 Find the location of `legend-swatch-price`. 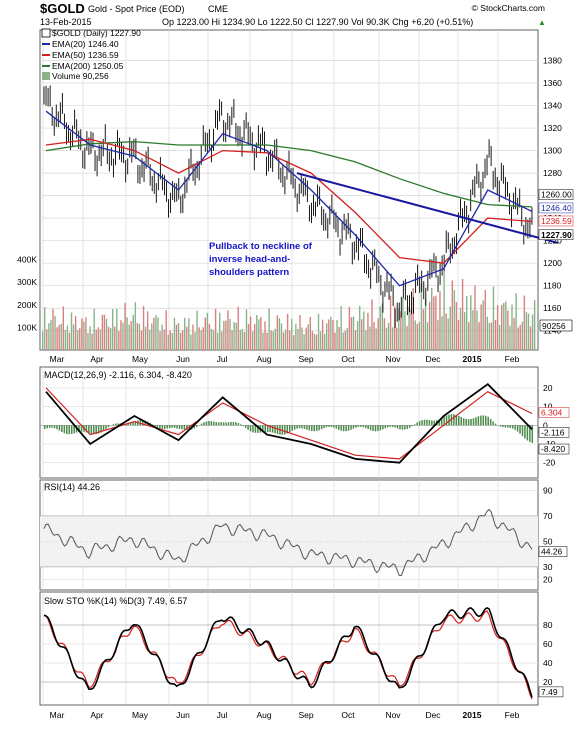

legend-swatch-price is located at coordinates (46, 33).